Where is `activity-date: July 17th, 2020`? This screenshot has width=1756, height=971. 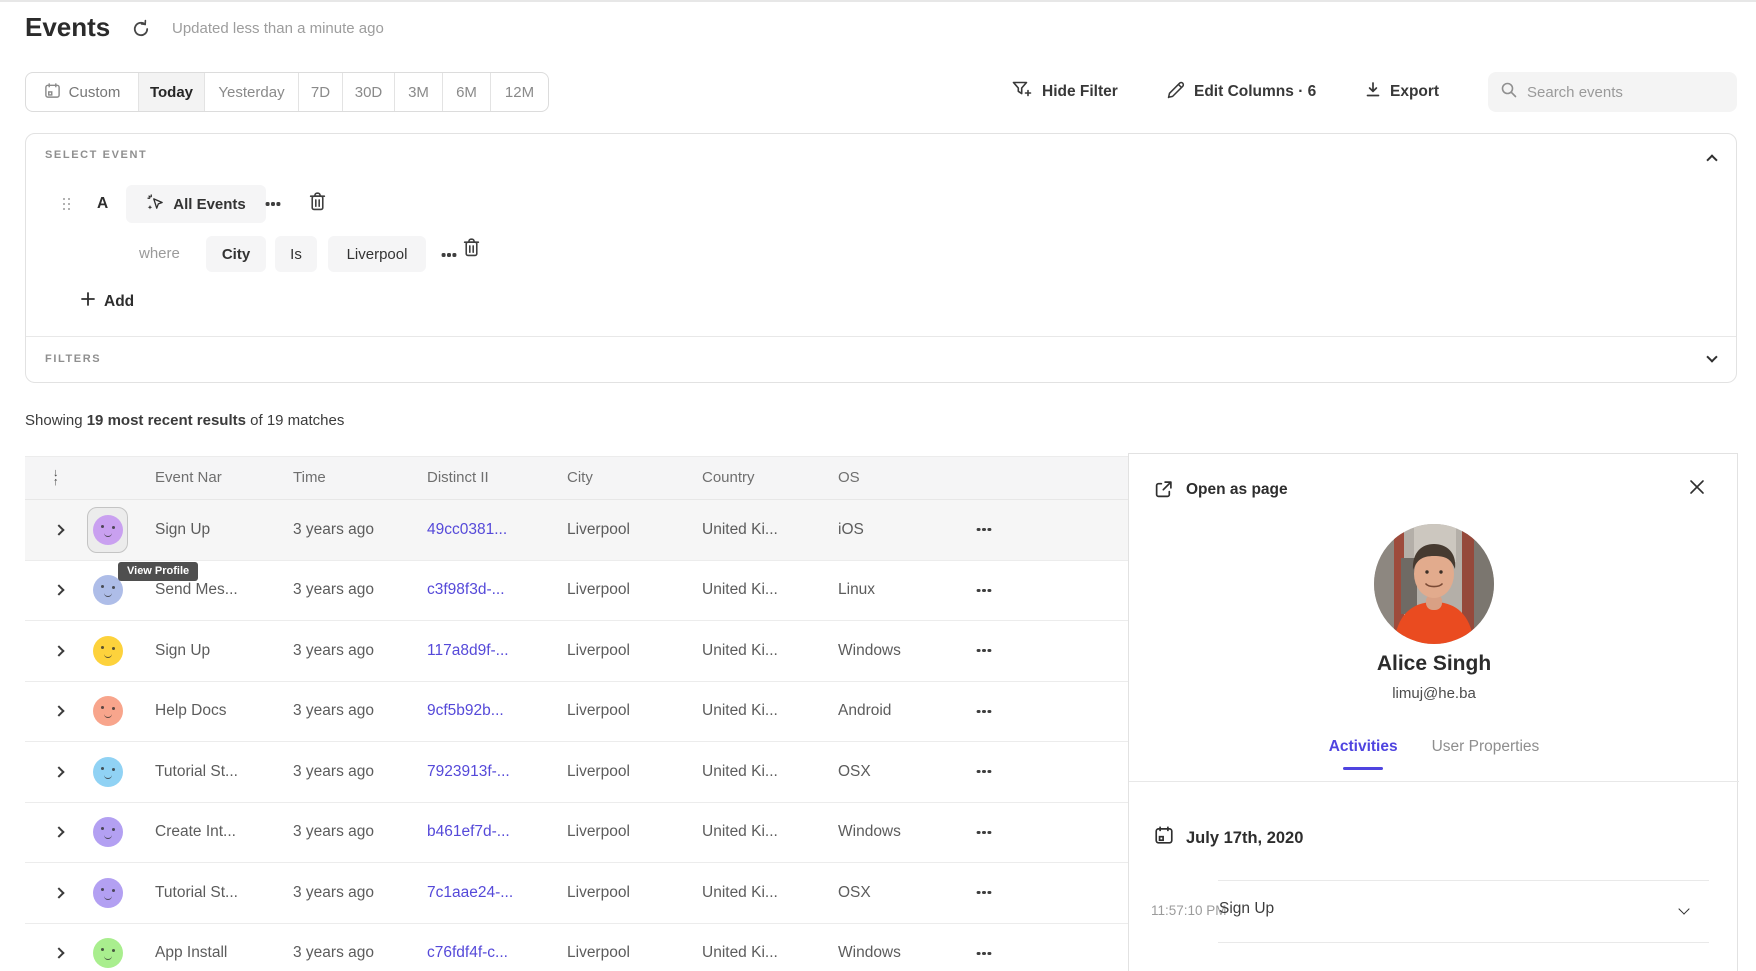 activity-date: July 17th, 2020 is located at coordinates (1245, 838).